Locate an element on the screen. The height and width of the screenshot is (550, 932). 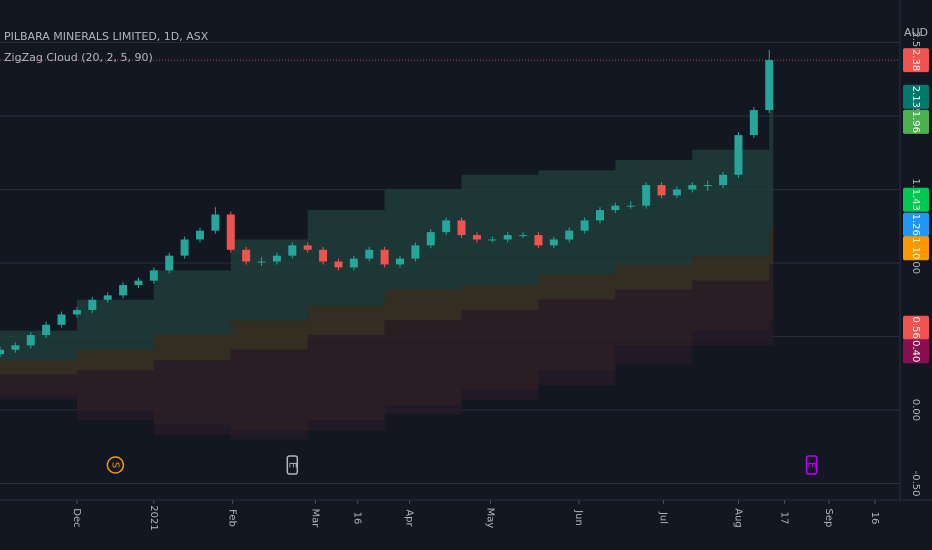
x-tick-label: Dec is located at coordinates (76, 517).